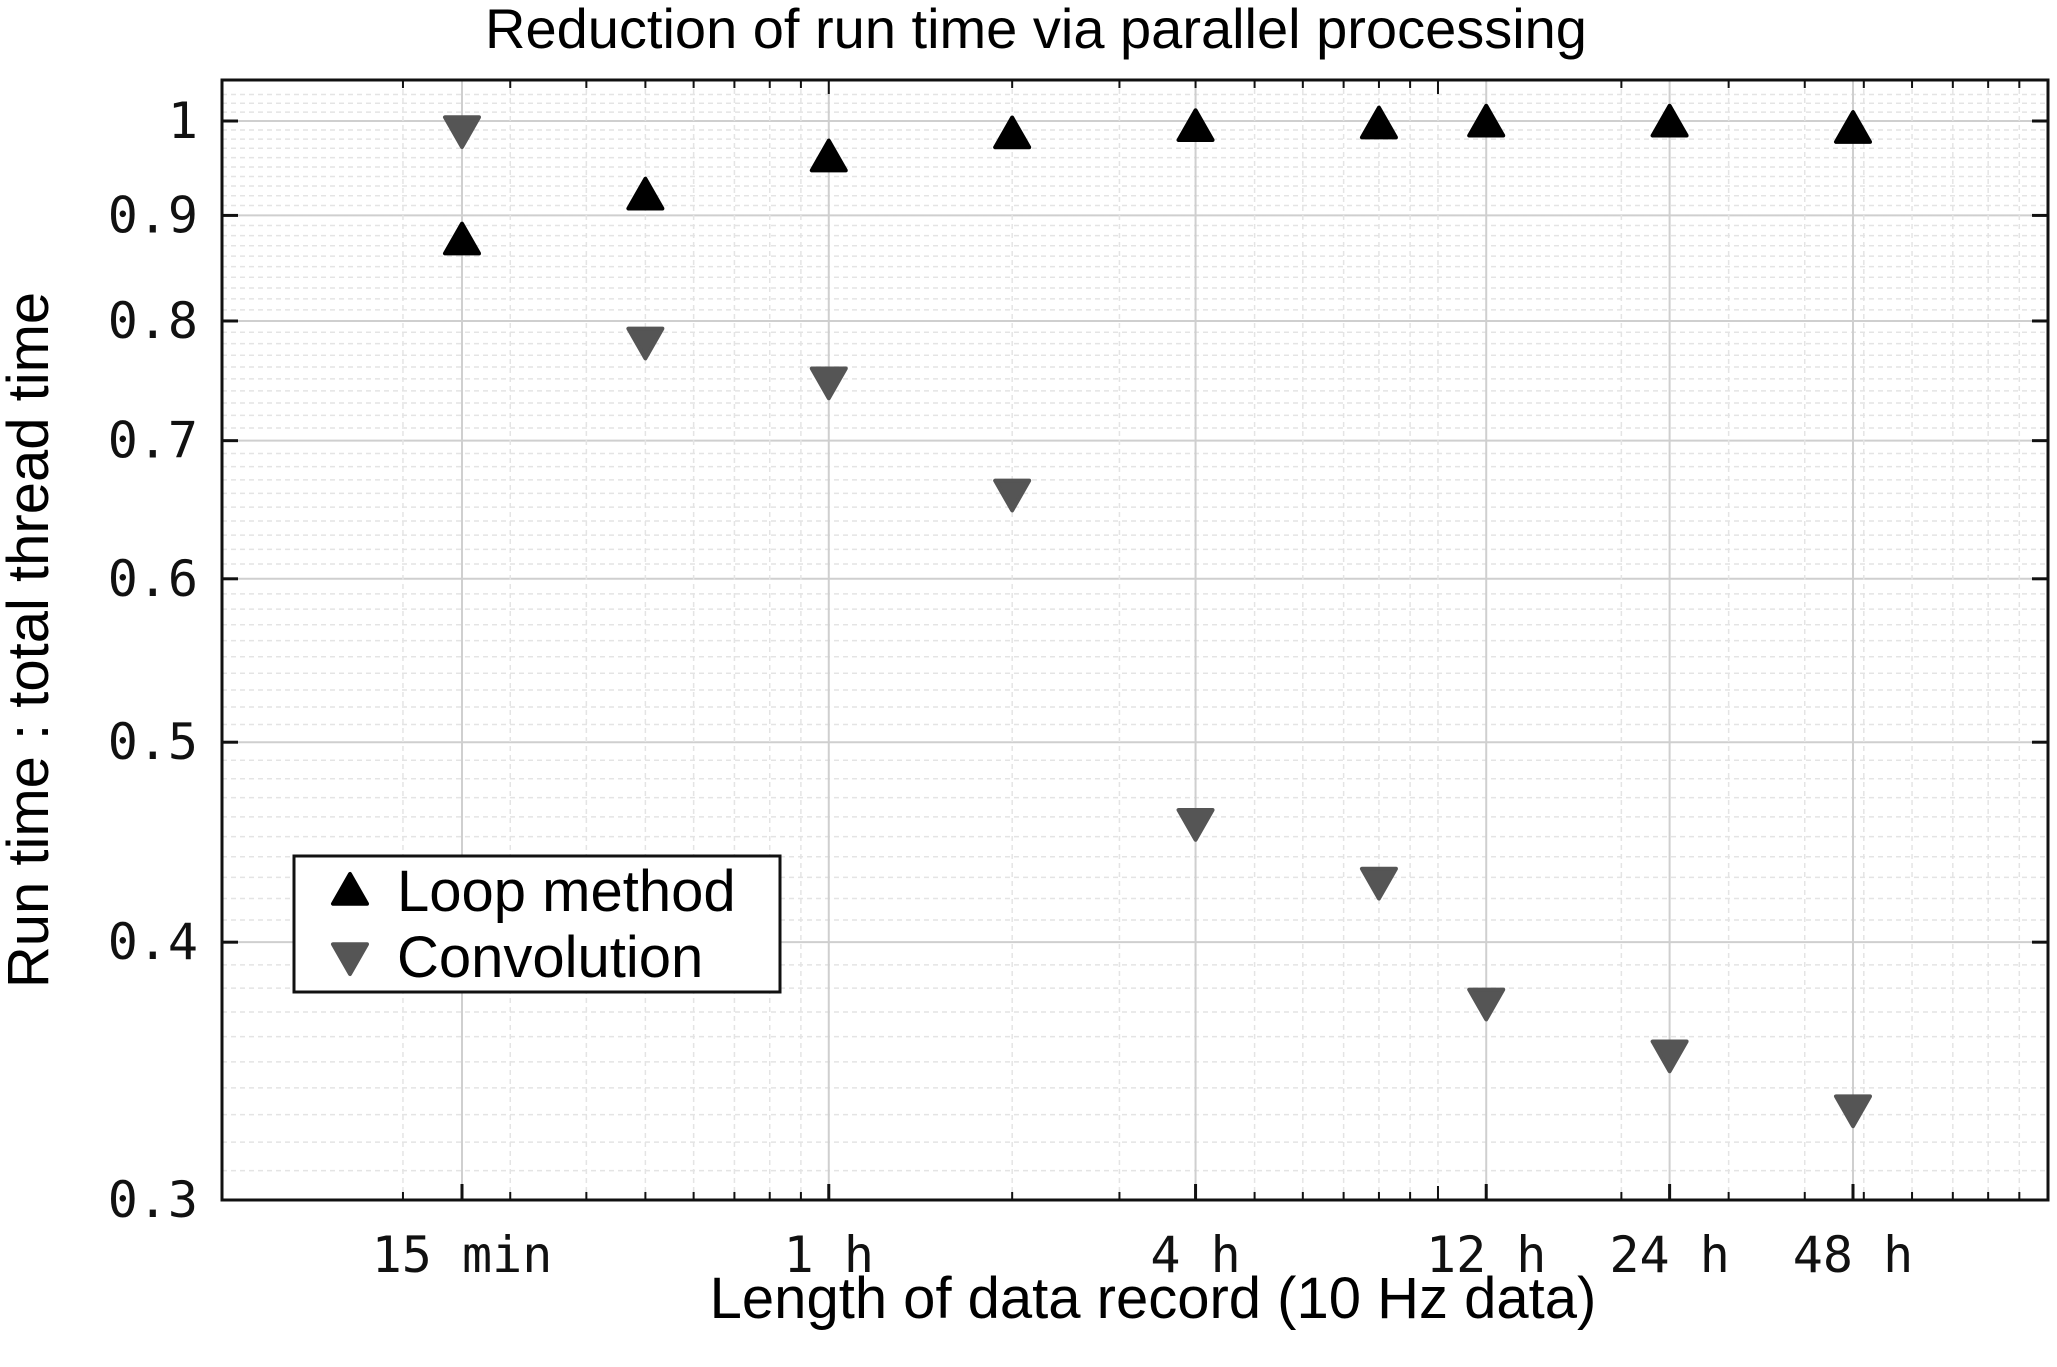 This screenshot has width=2057, height=1367. What do you see at coordinates (153, 1200) in the screenshot?
I see `y-tick-label: 0.3` at bounding box center [153, 1200].